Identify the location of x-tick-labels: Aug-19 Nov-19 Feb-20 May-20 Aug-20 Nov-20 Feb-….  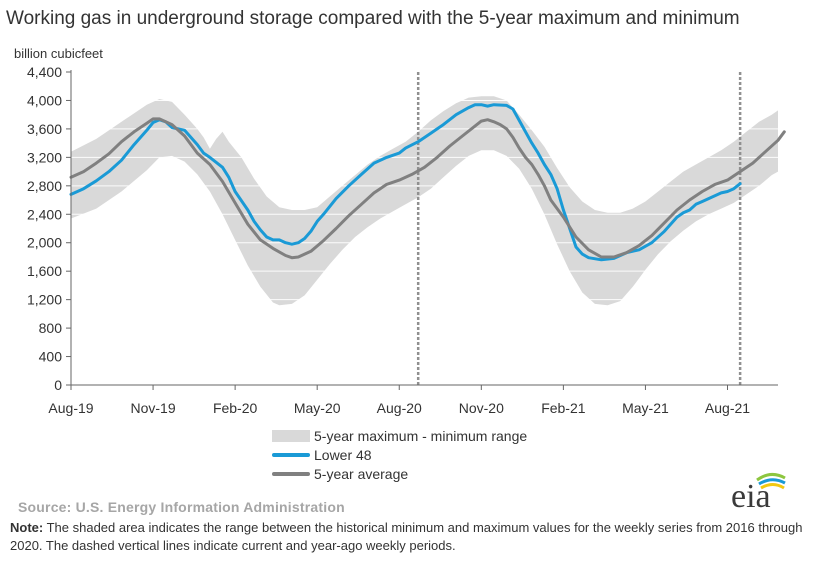
(399, 408).